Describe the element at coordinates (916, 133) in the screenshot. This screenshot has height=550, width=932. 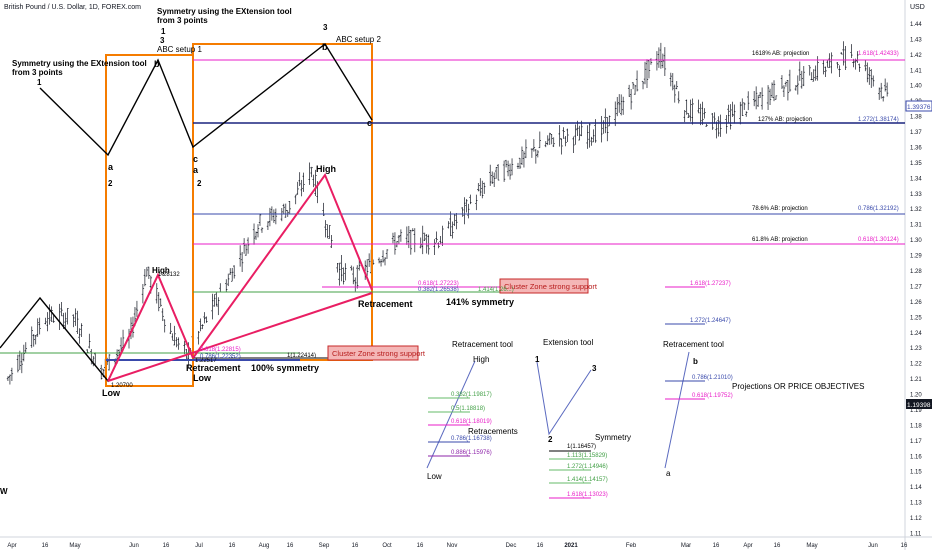
I see `y-tick-label: 1.37` at that location.